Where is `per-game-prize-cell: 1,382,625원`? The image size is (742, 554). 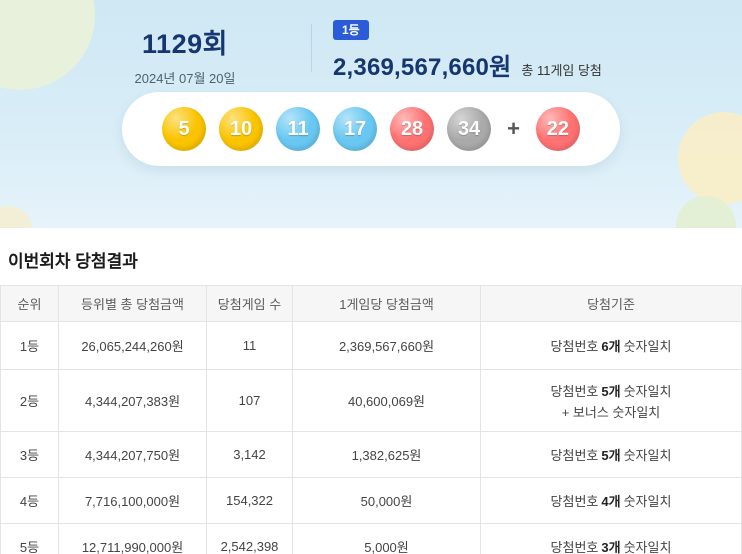
per-game-prize-cell: 1,382,625원 is located at coordinates (386, 454).